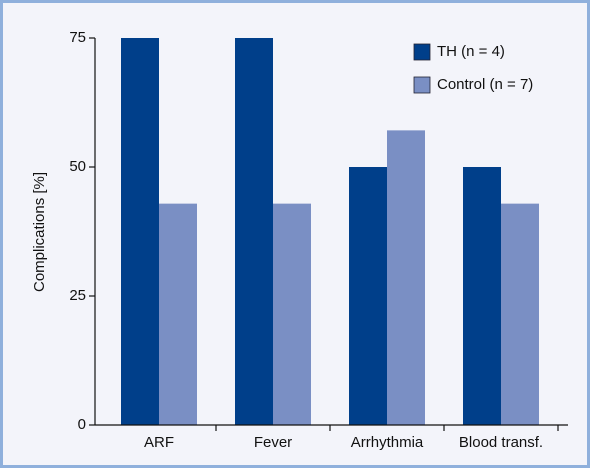 This screenshot has height=468, width=590. Describe the element at coordinates (77, 166) in the screenshot. I see `y-tick-label: 50` at that location.